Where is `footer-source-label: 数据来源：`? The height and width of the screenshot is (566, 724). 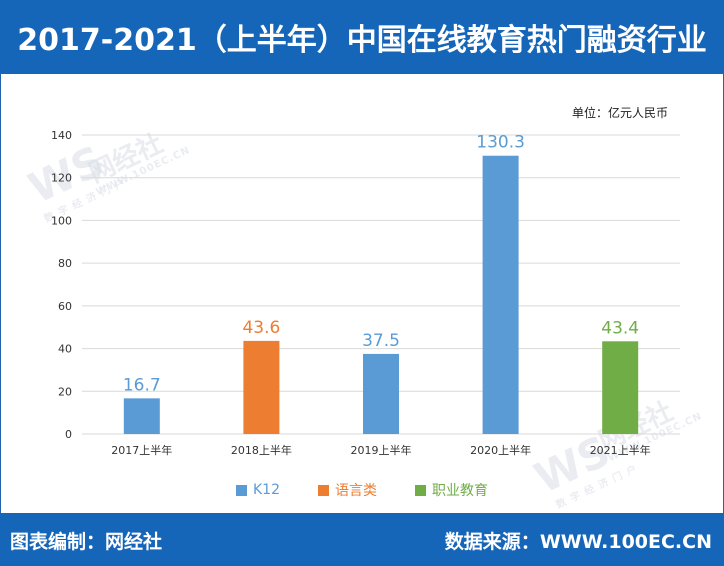 footer-source-label: 数据来源： is located at coordinates (492, 542).